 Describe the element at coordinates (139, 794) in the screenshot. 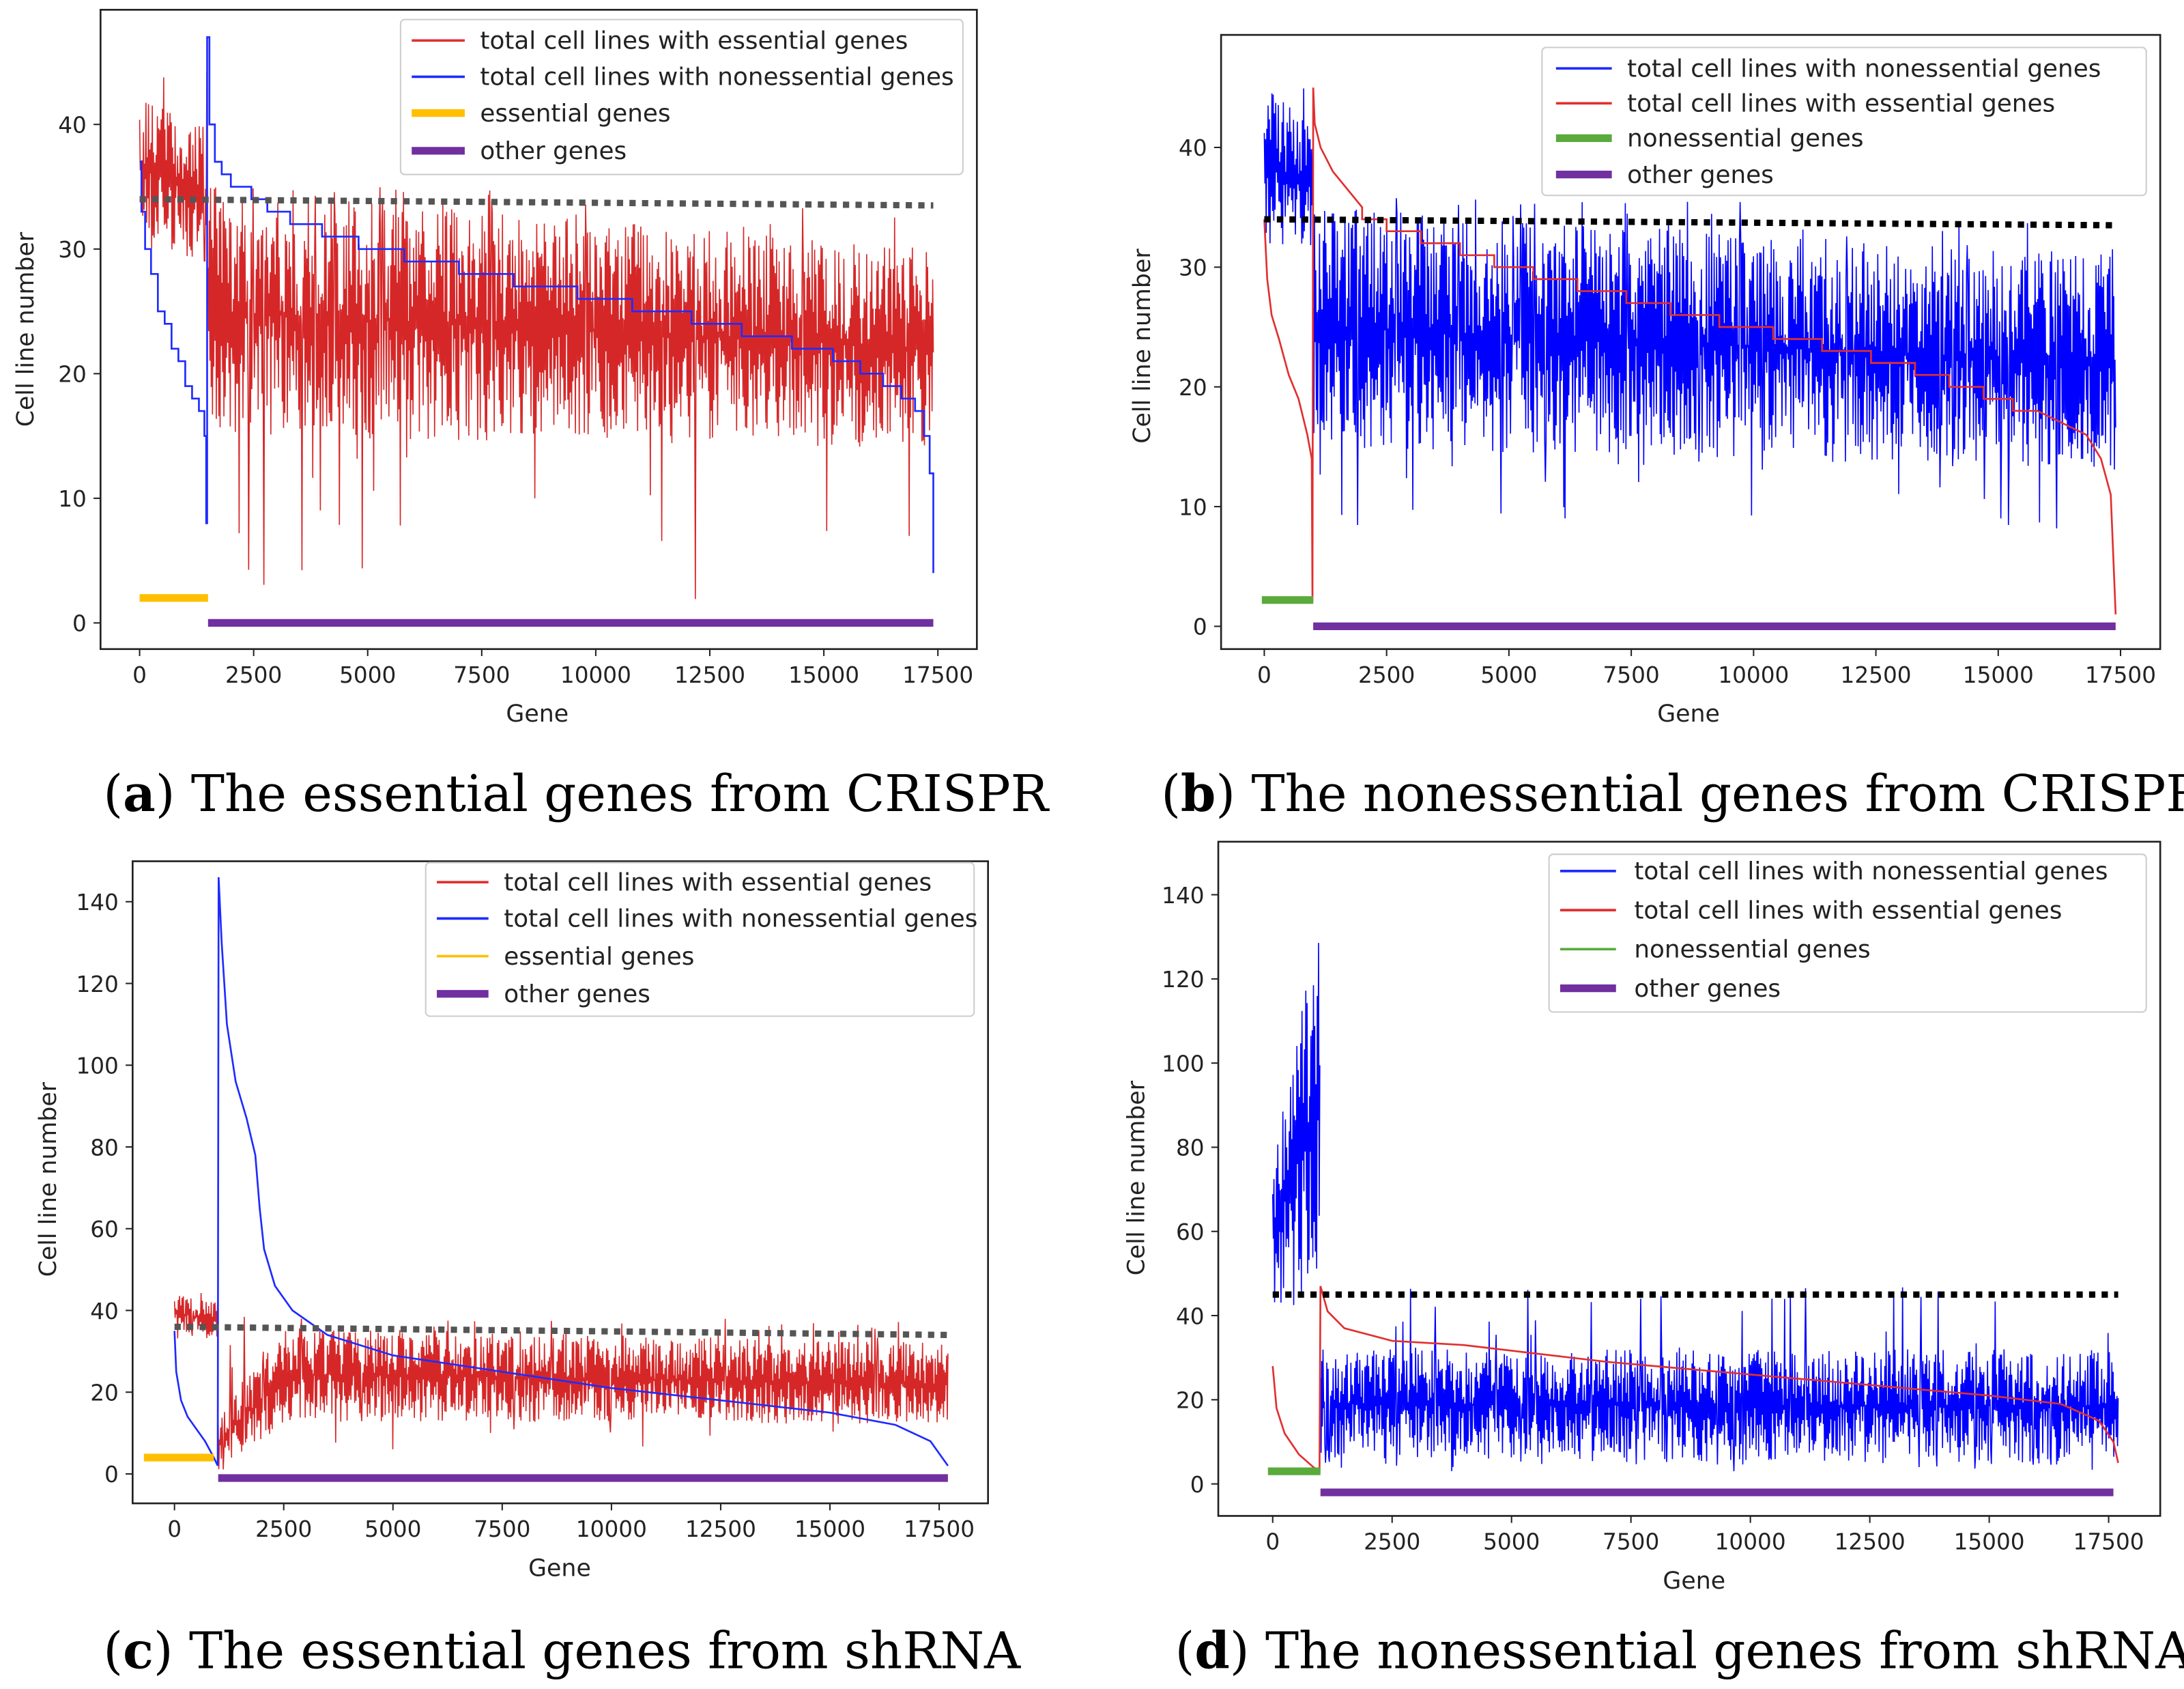

I see `caption-letter: a` at that location.